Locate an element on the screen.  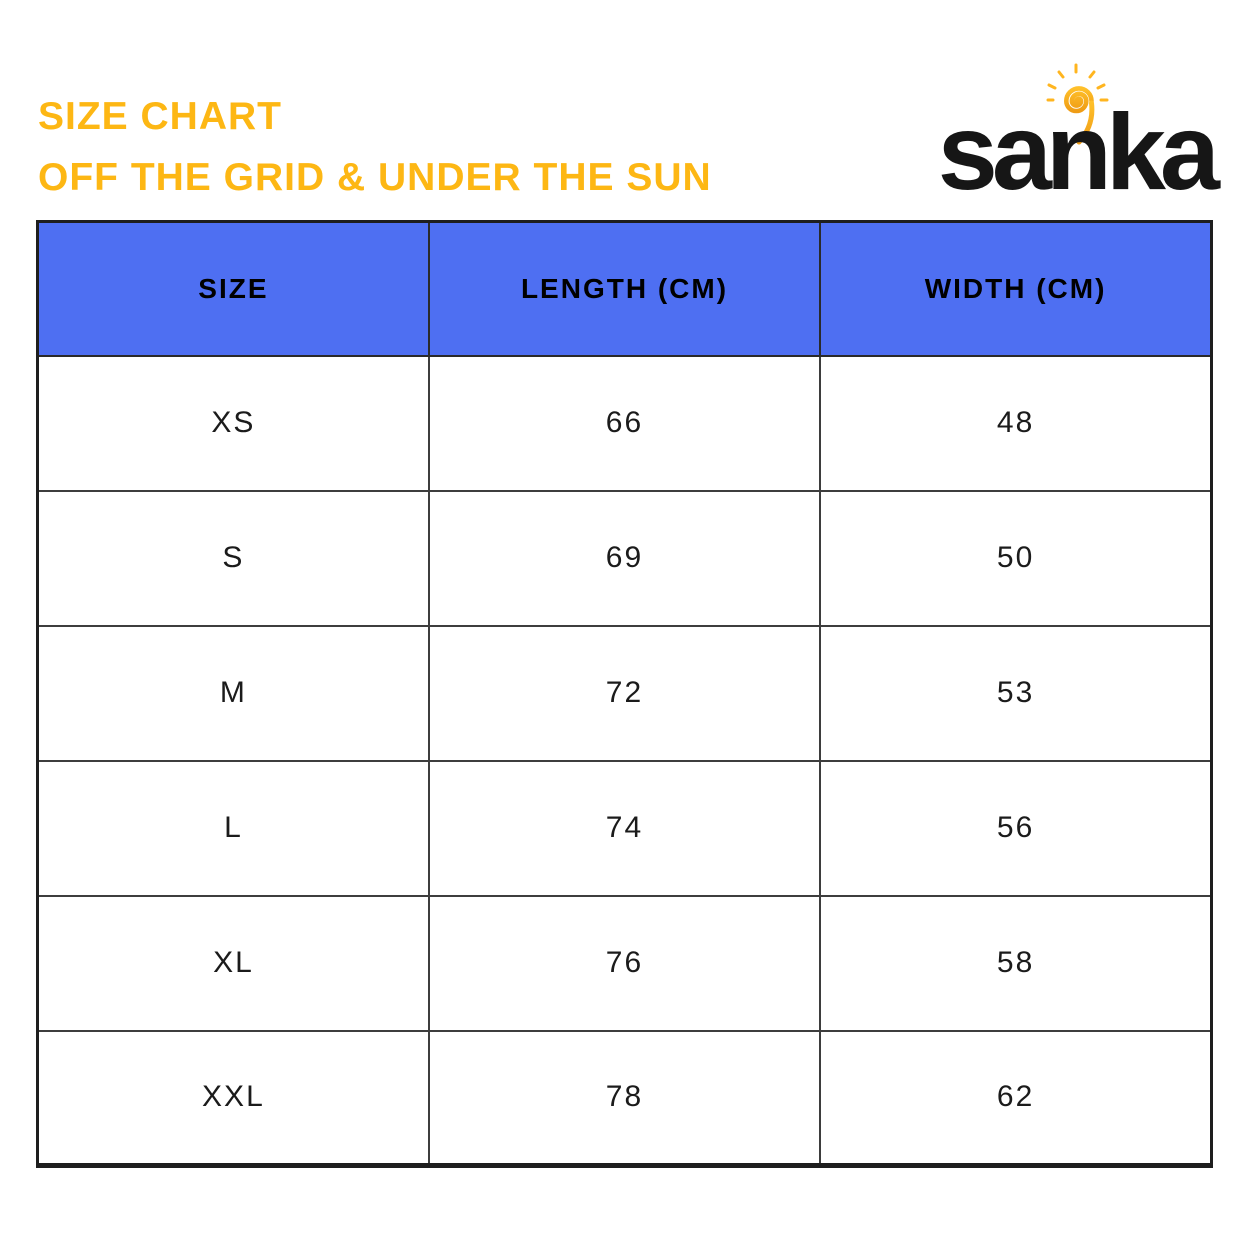
page-title-line2: OFF THE GRID & UNDER THE SUN is located at coordinates (375, 177).